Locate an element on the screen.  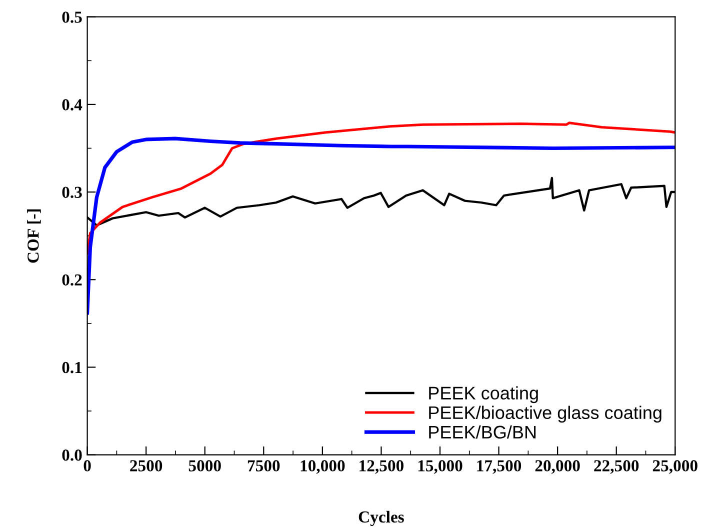
x-tick-label: 17,500 is located at coordinates (499, 467).